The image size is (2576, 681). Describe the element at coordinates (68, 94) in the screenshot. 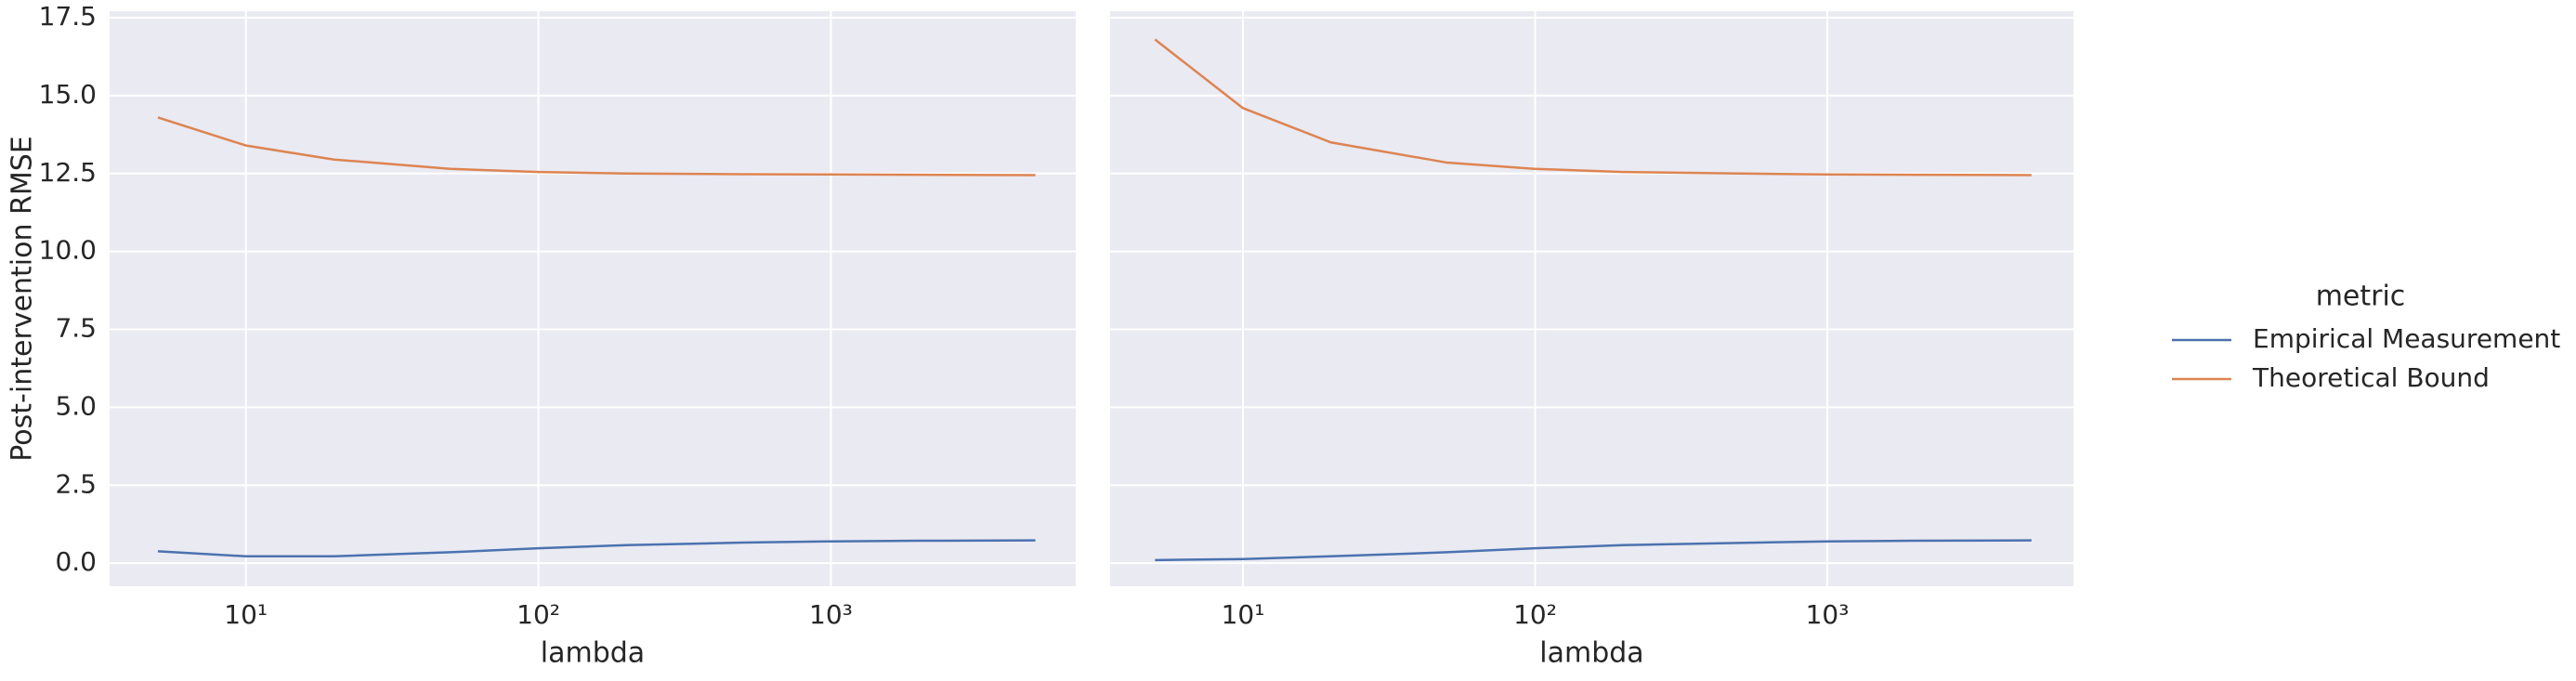

I see `y-tick-label: 15.0` at that location.